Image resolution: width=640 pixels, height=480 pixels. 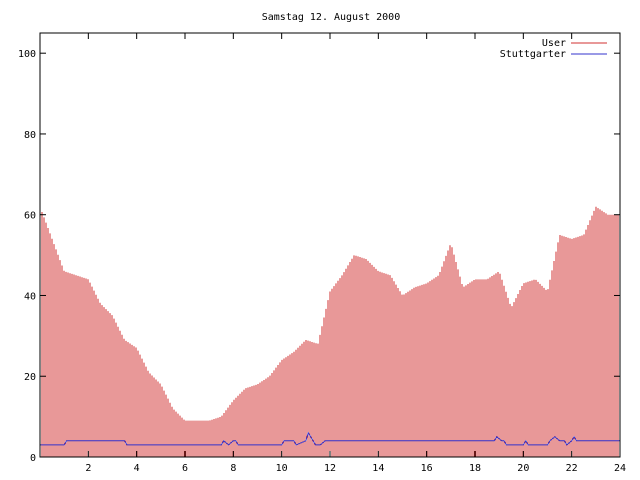 I want to click on y-tick-label: 100, so click(x=27, y=54).